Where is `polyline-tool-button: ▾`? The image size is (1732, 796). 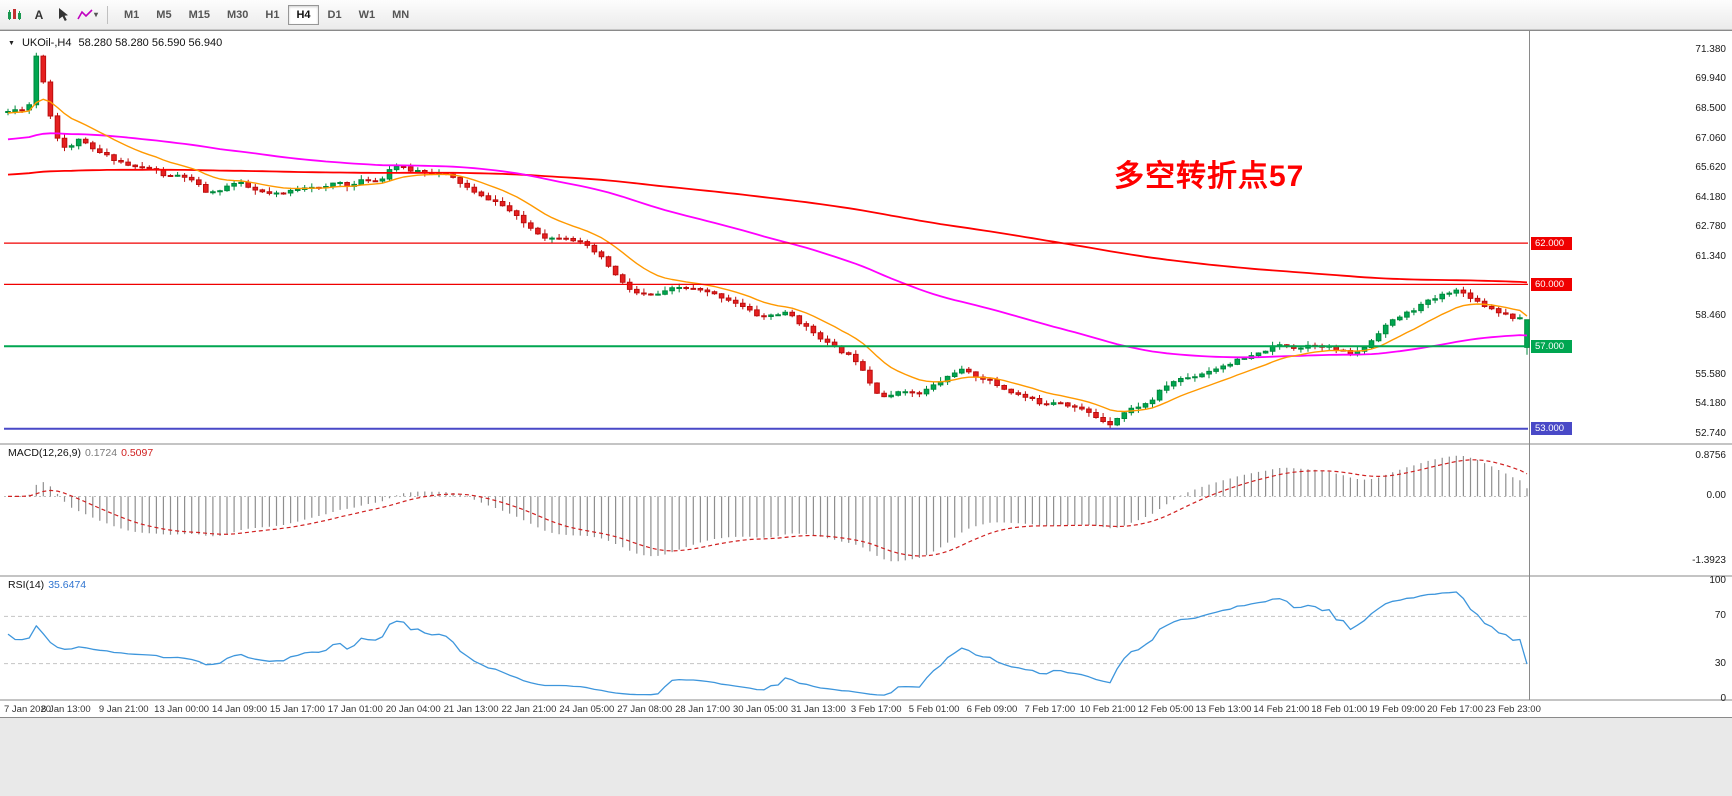
polyline-tool-button: ▾ is located at coordinates (87, 15).